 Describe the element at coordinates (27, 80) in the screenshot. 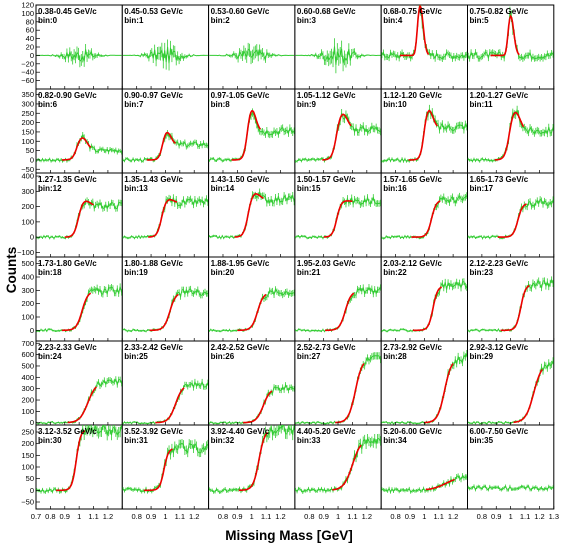

I see `y-tick-label: −60` at that location.